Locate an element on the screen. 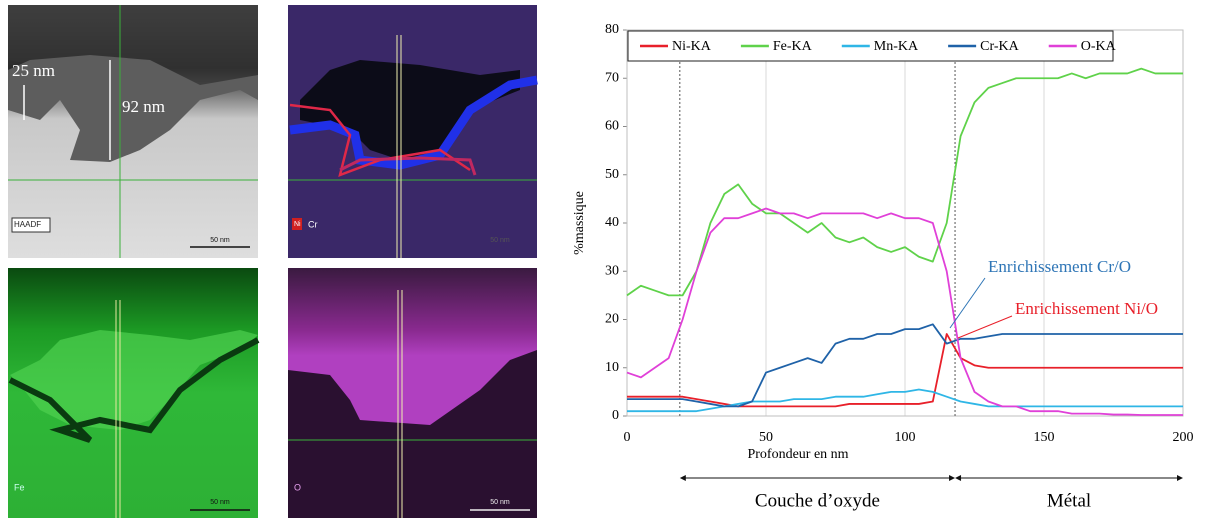  micrograph-haadf is located at coordinates (133, 131).